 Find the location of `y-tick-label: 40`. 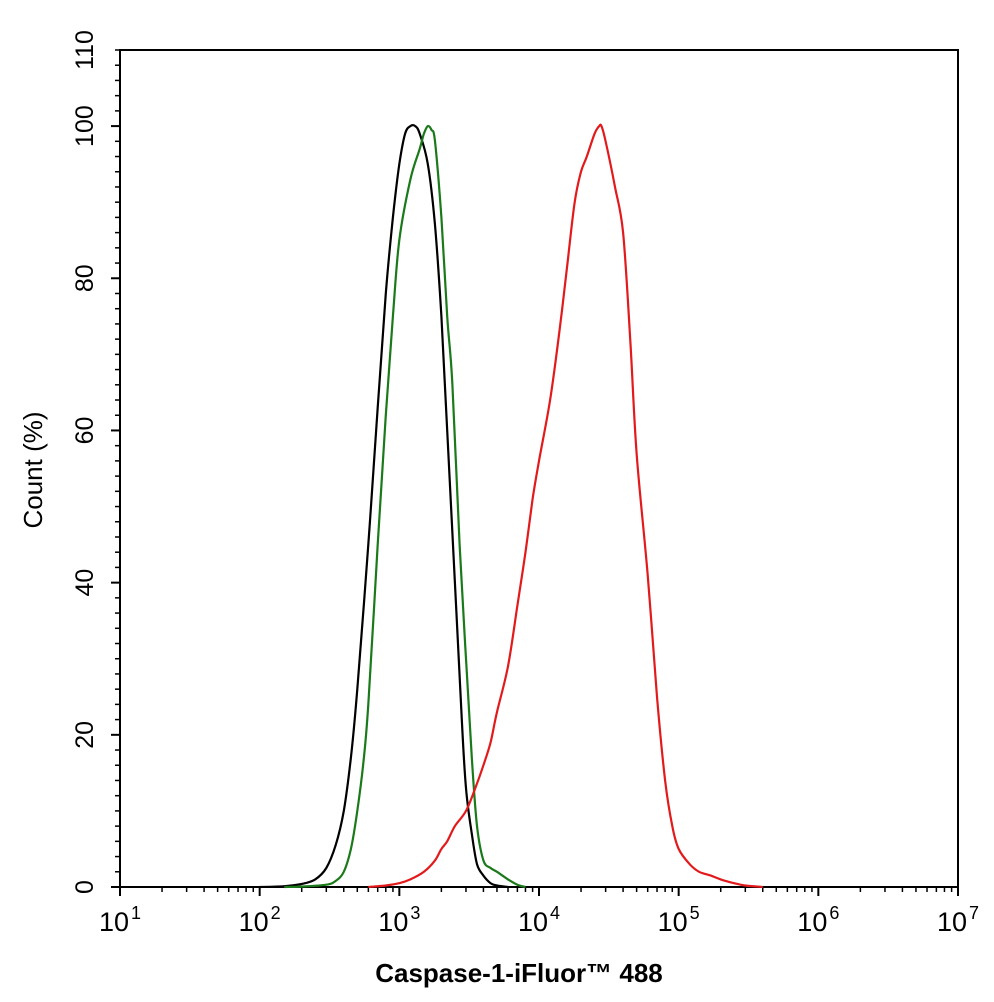

y-tick-label: 40 is located at coordinates (85, 583).